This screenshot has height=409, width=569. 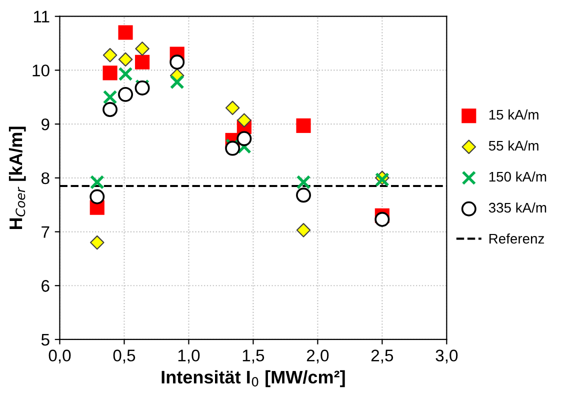 What do you see at coordinates (17, 177) in the screenshot?
I see `y-axis-title: H$_{Coer}$ [kA/m]` at bounding box center [17, 177].